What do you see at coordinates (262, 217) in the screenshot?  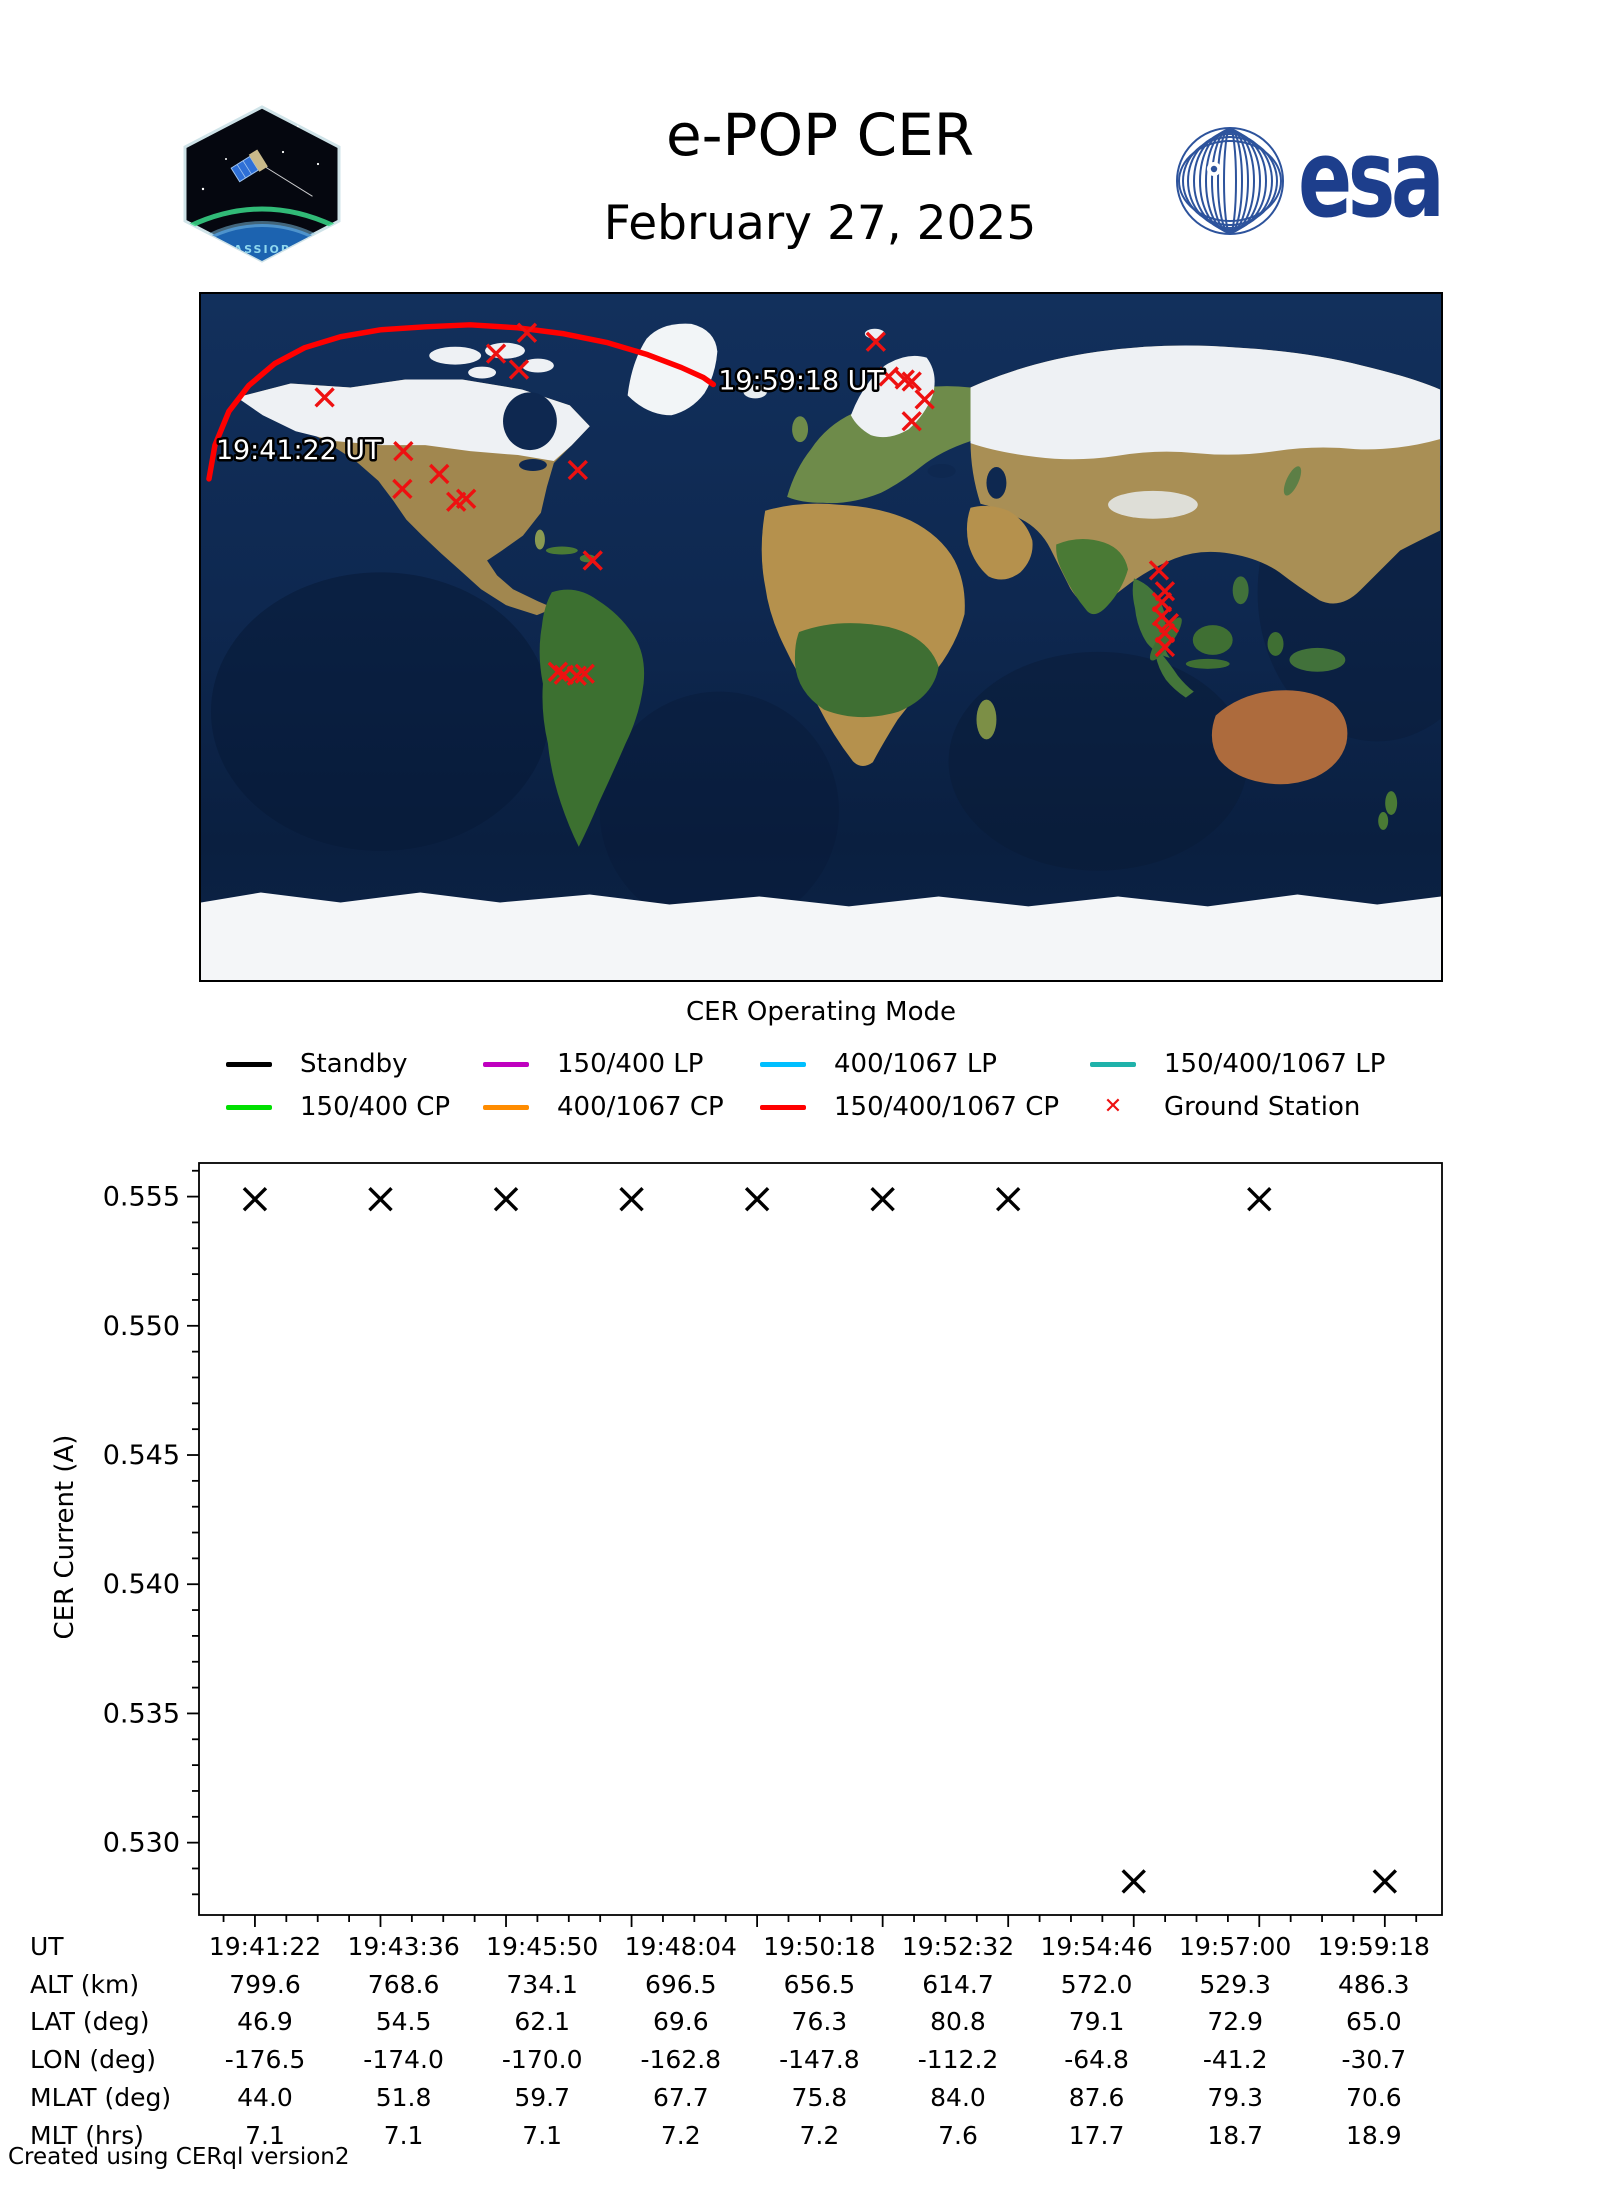 I see `patch-aurora` at bounding box center [262, 217].